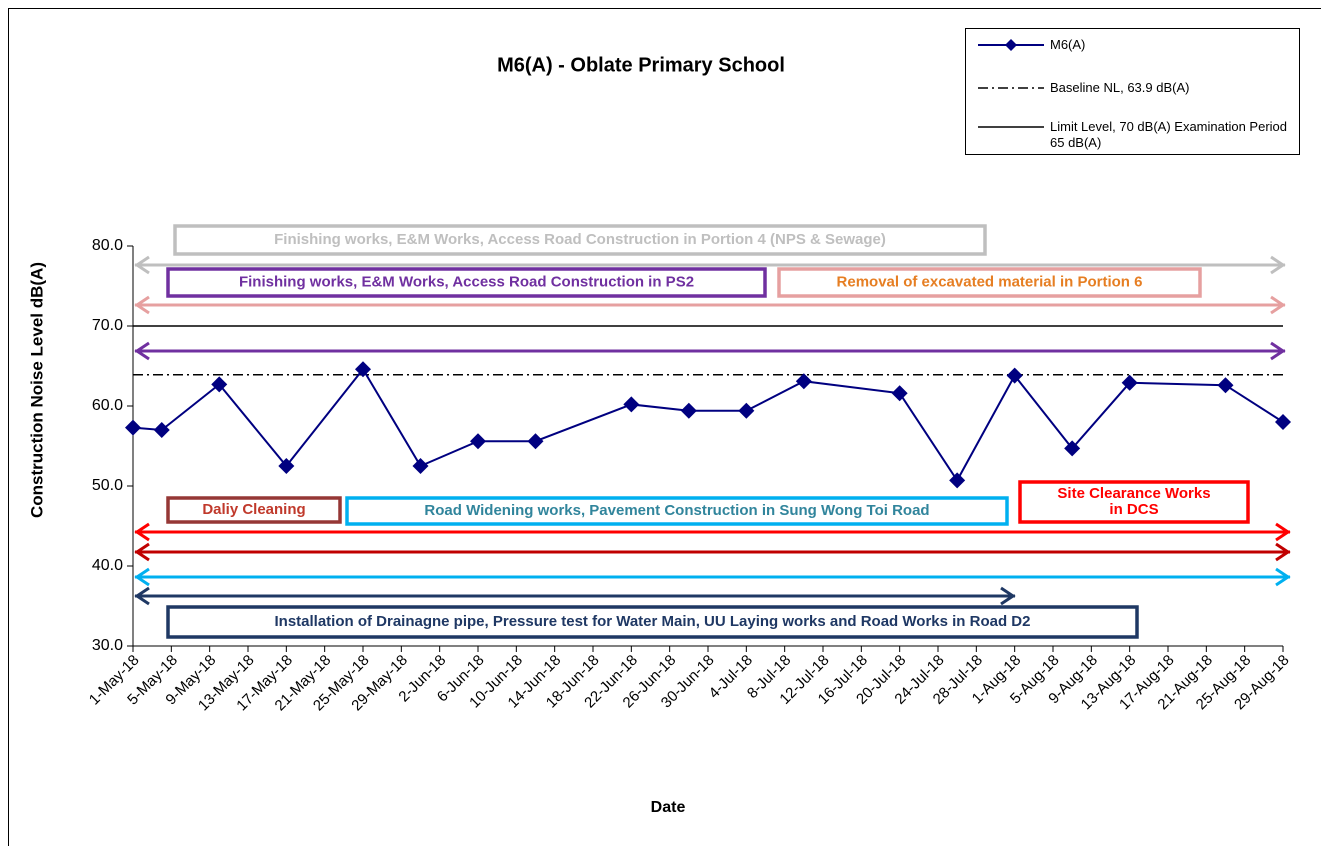  Describe the element at coordinates (668, 807) in the screenshot. I see `x-axis-label: Date` at that location.